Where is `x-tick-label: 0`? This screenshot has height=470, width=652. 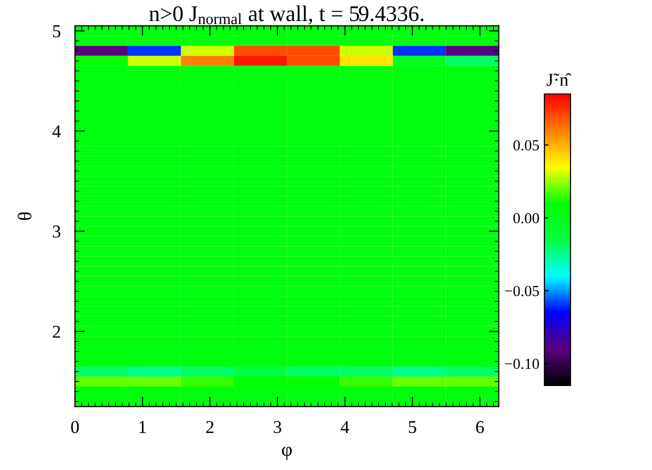 x-tick-label: 0 is located at coordinates (75, 427).